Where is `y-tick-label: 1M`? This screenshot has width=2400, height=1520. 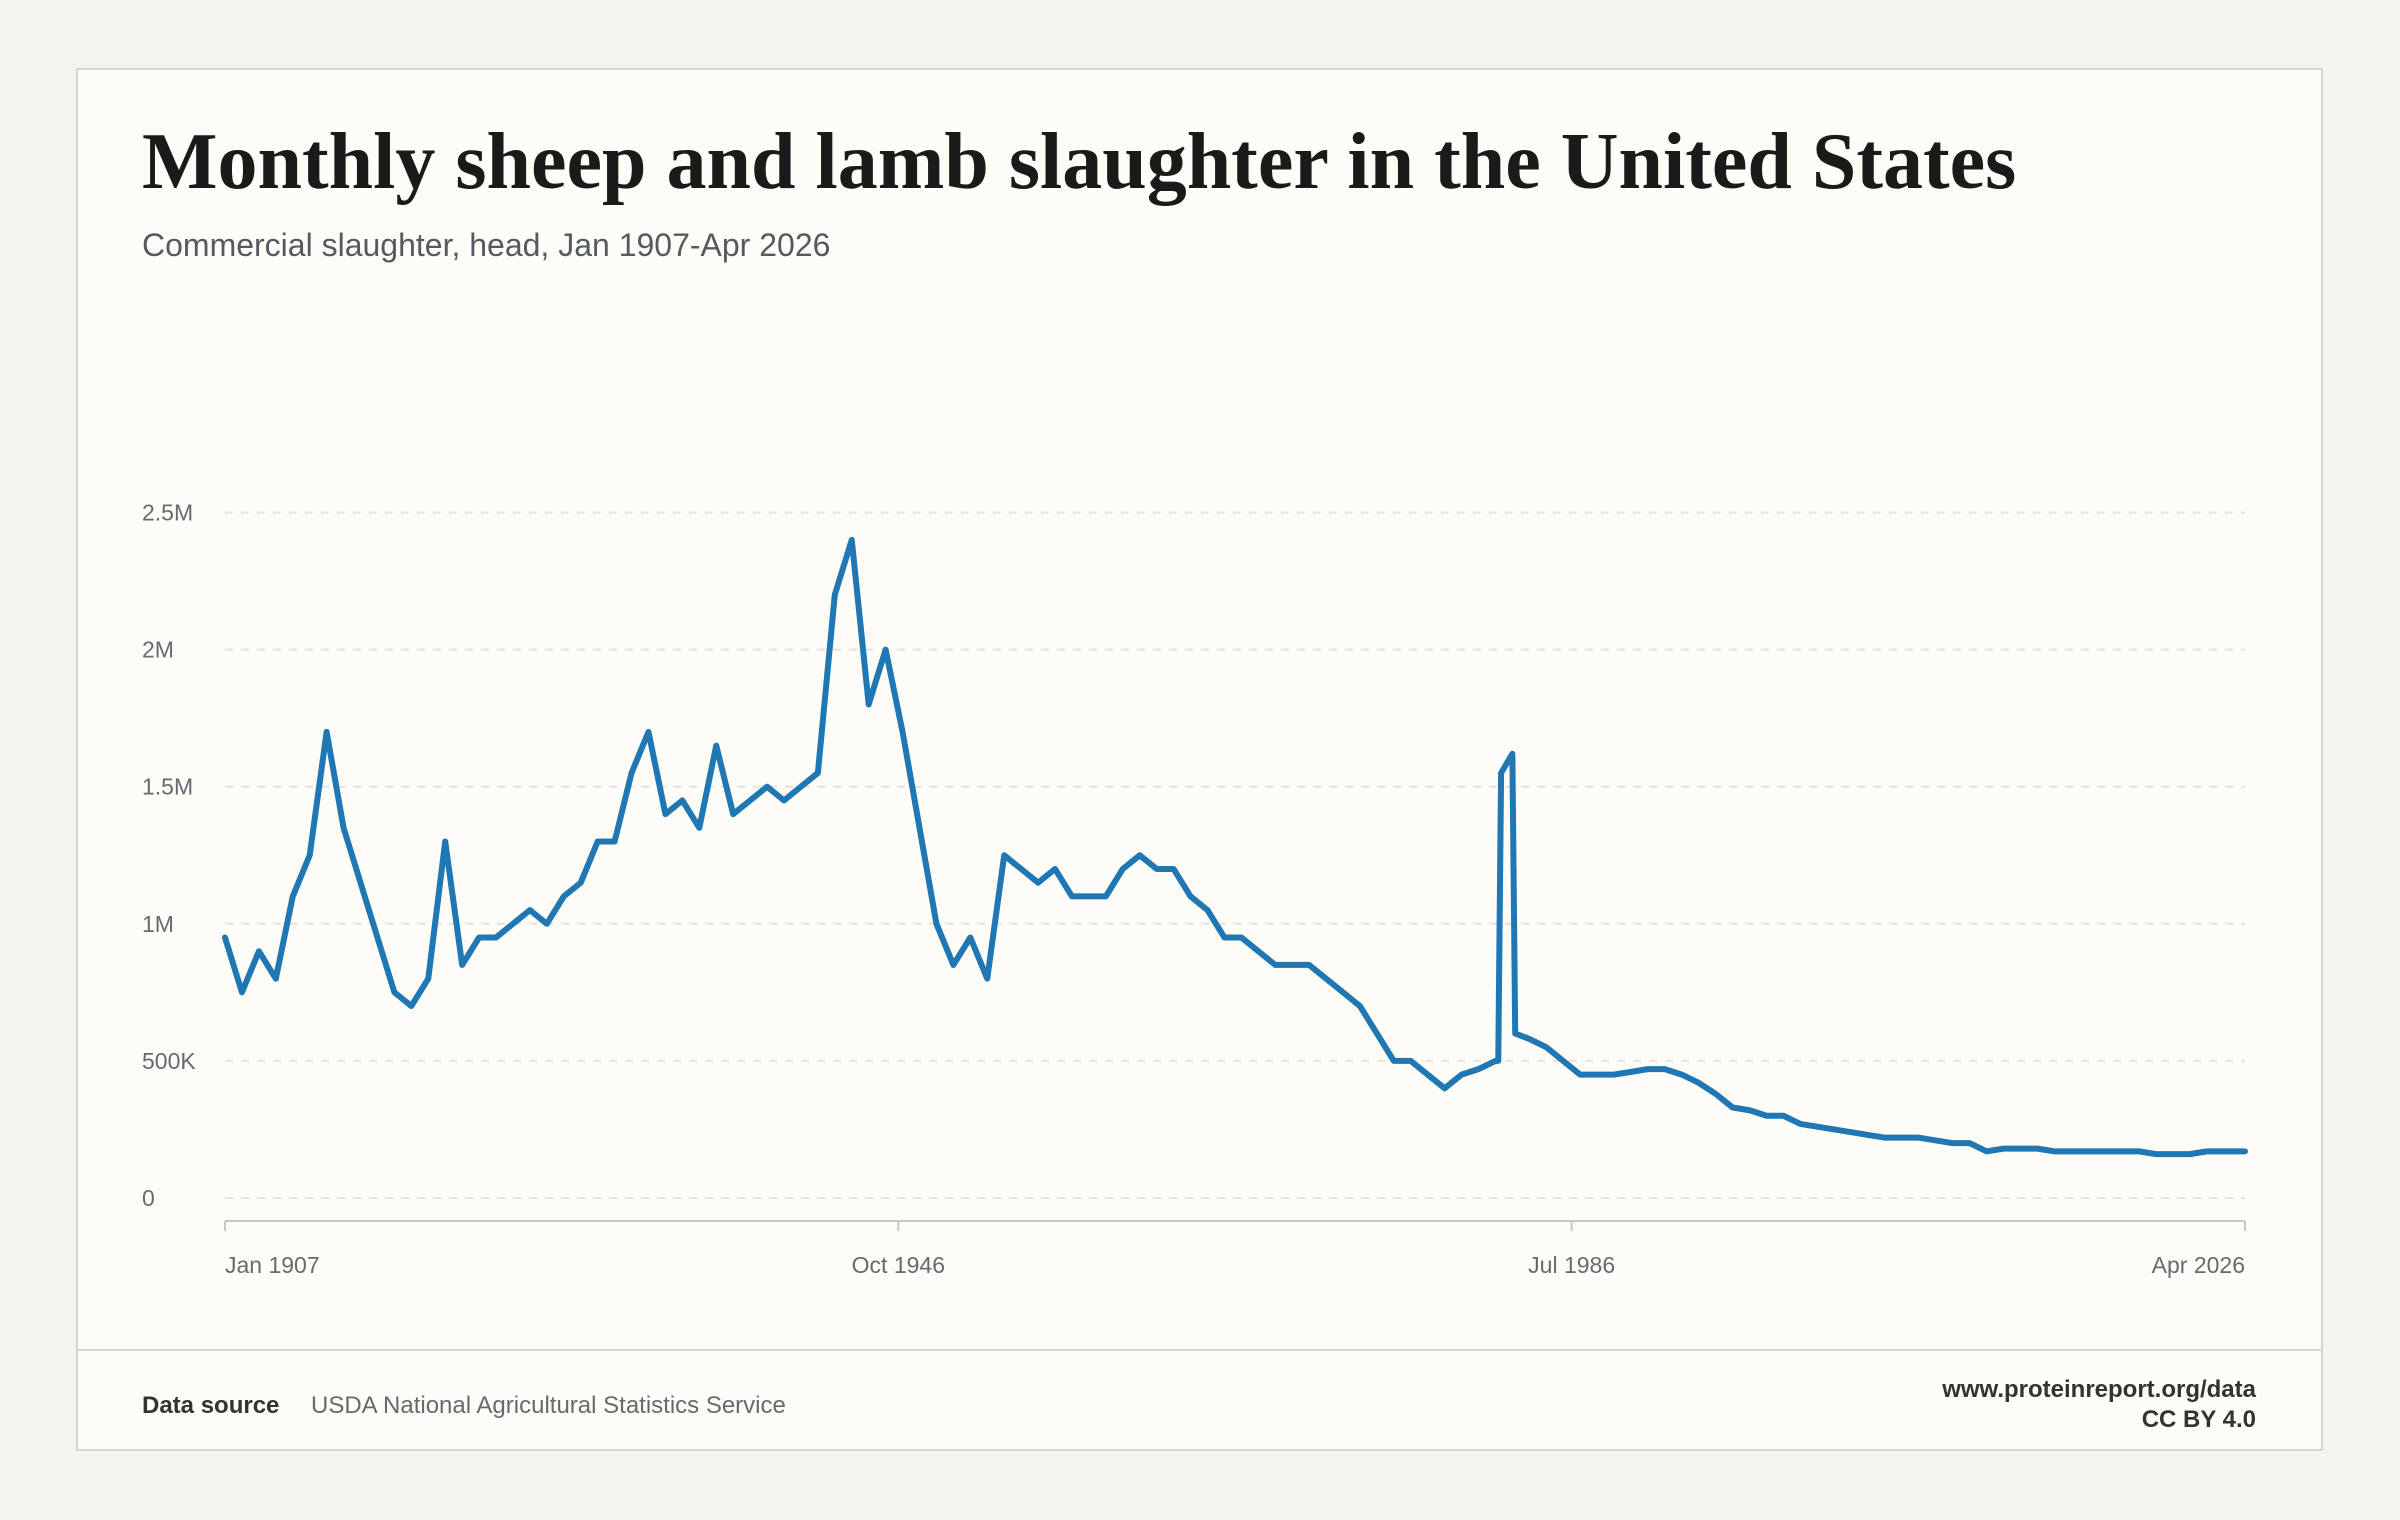 y-tick-label: 1M is located at coordinates (158, 924).